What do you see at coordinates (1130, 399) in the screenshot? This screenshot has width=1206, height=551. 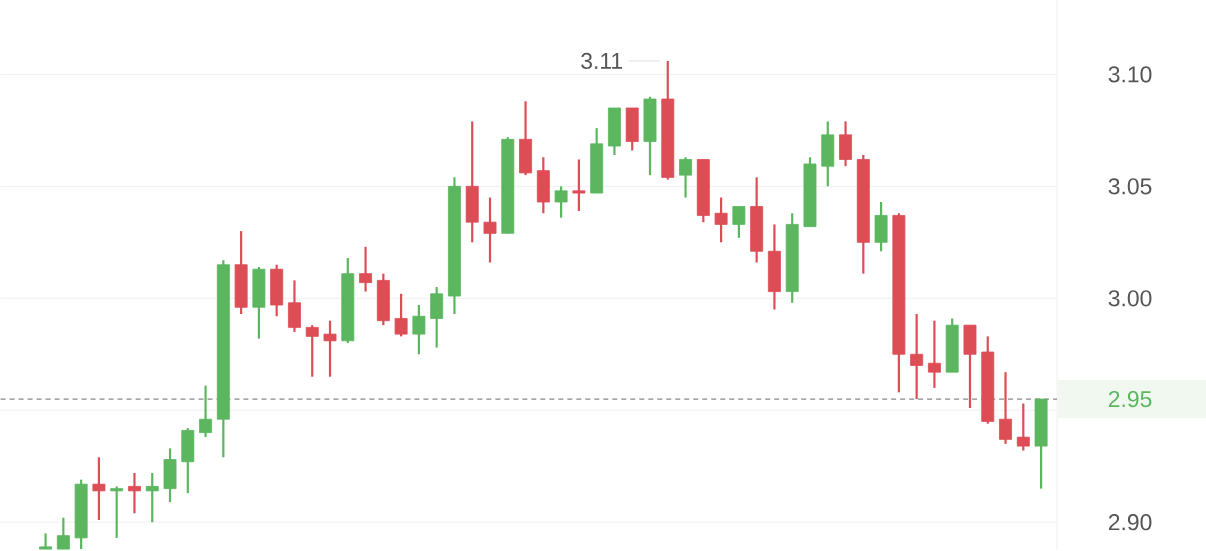 I see `ref-line-label: 2.95` at bounding box center [1130, 399].